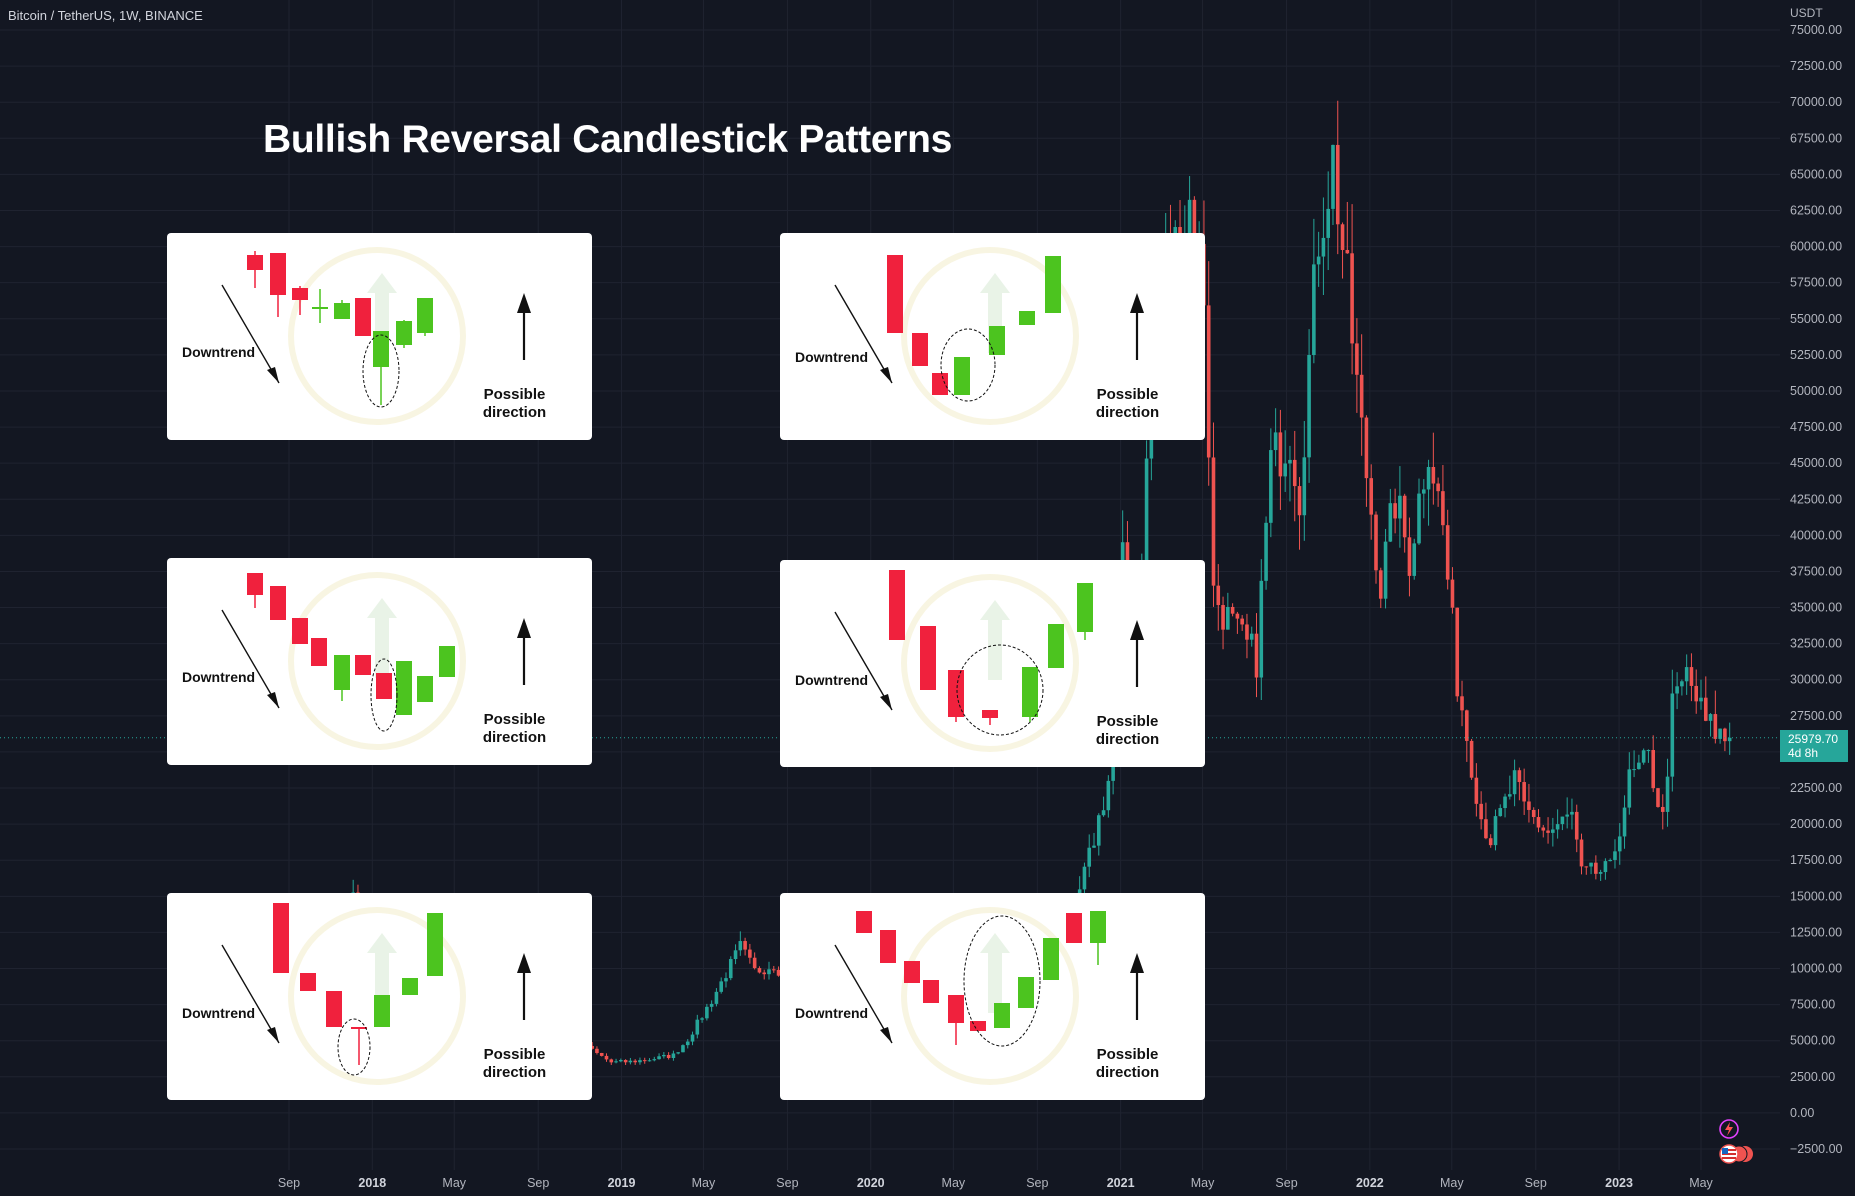 Image resolution: width=1855 pixels, height=1196 pixels. What do you see at coordinates (1816, 138) in the screenshot?
I see `price-tick-label: 67500.00` at bounding box center [1816, 138].